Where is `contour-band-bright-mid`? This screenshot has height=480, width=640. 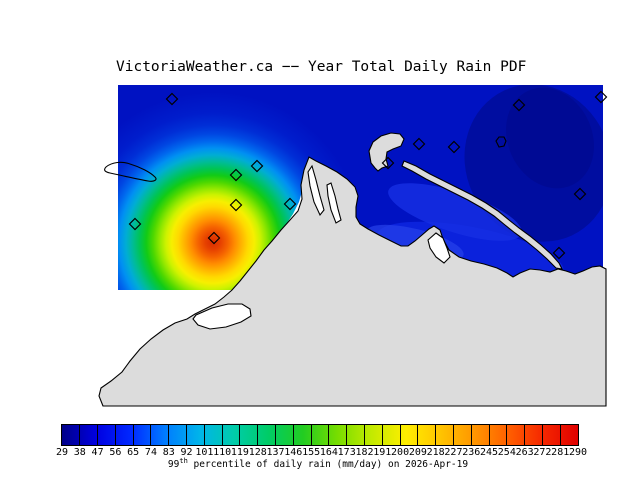
contour-band-bright-mid is located at coordinates (455, 212).